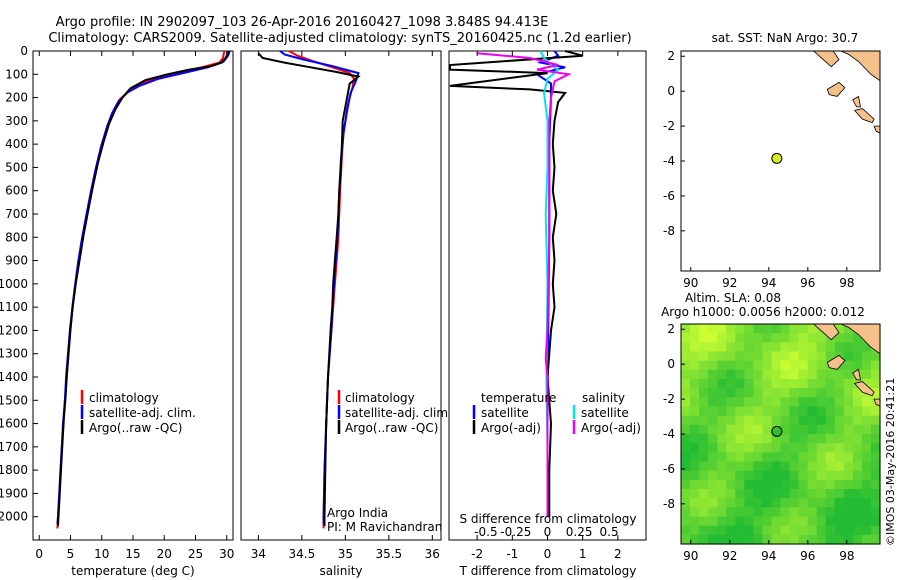  I want to click on argo-institution: Argo India, so click(357, 513).